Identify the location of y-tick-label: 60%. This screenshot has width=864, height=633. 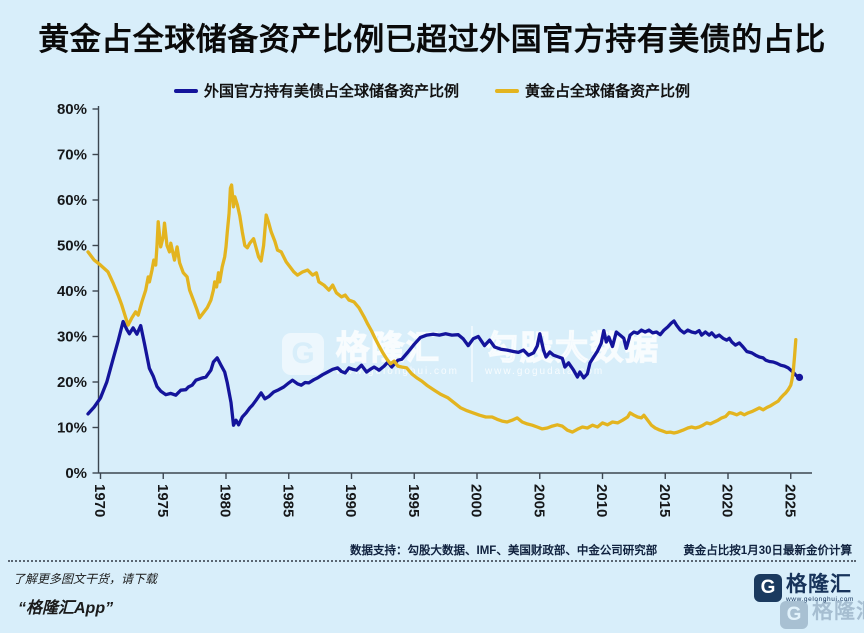
(72, 200).